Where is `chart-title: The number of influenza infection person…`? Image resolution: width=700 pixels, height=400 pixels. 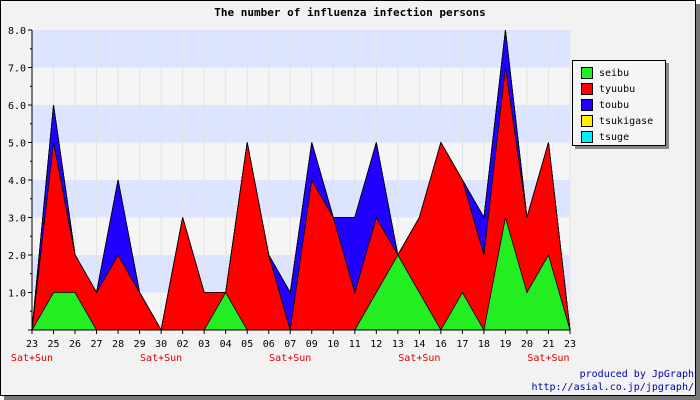 chart-title: The number of influenza infection person… is located at coordinates (350, 12).